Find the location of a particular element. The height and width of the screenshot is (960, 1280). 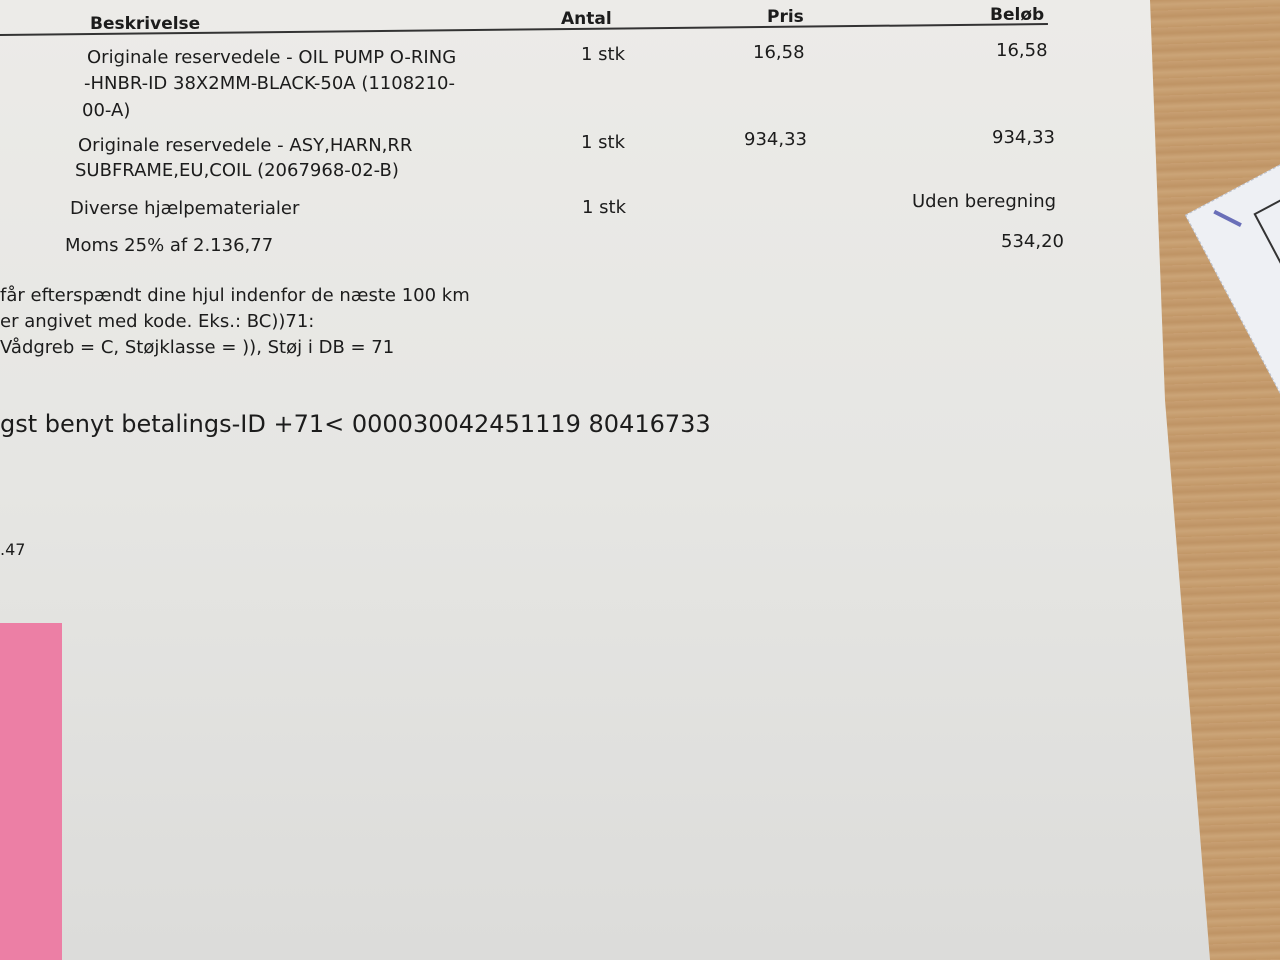

vat-label: Moms 25% af 2.136,77 is located at coordinates (169, 245).